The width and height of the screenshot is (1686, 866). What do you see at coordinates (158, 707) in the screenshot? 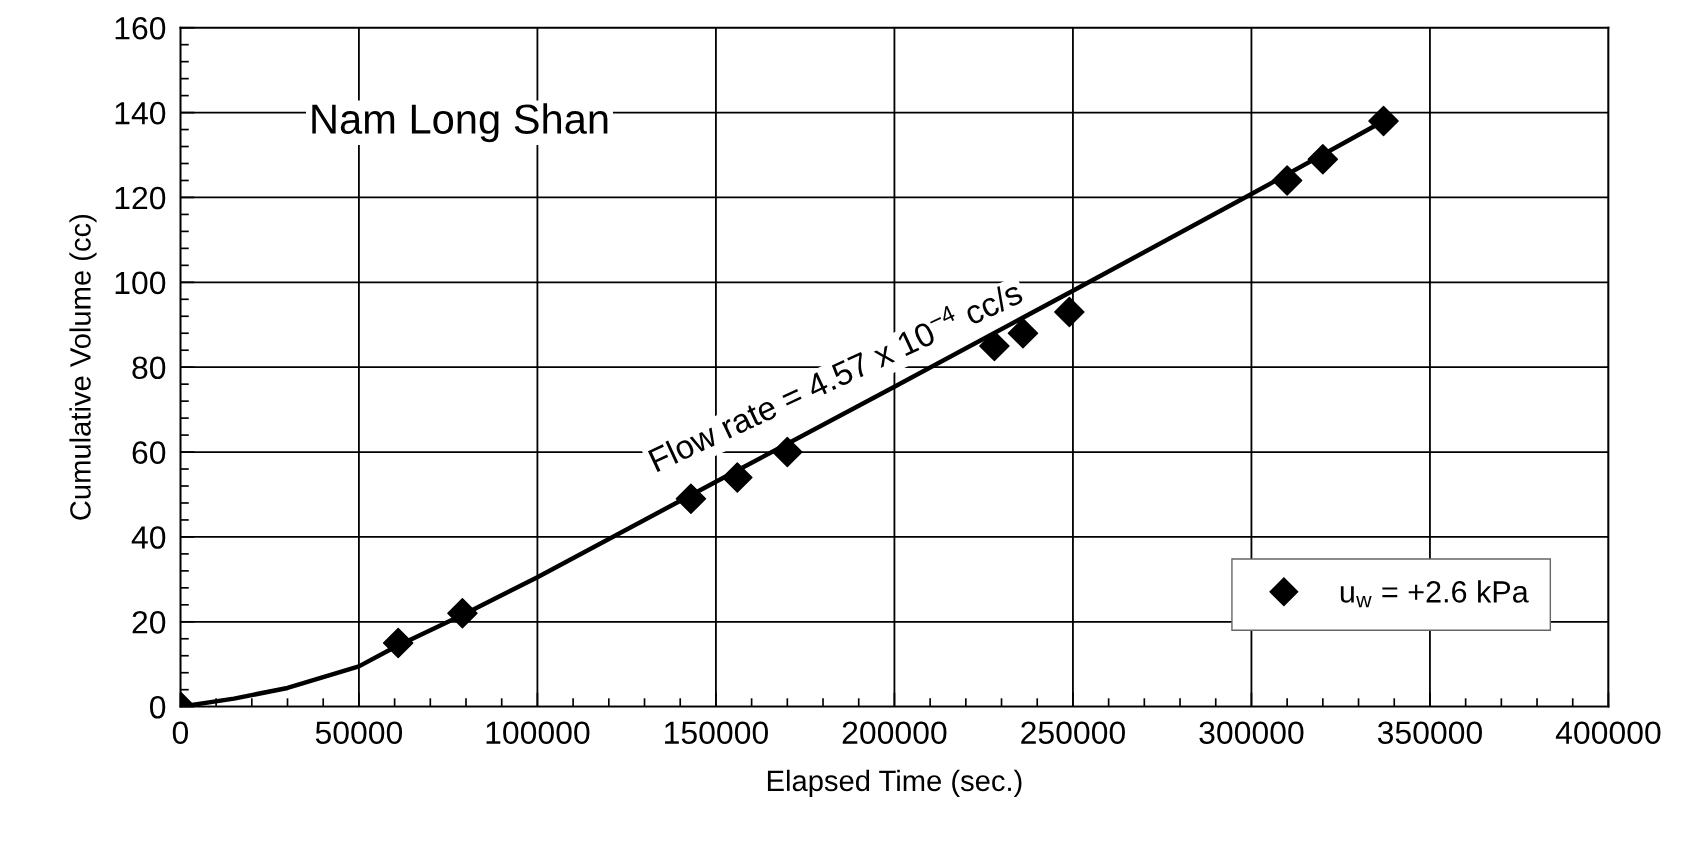
I see `y-tick-label: 0` at bounding box center [158, 707].